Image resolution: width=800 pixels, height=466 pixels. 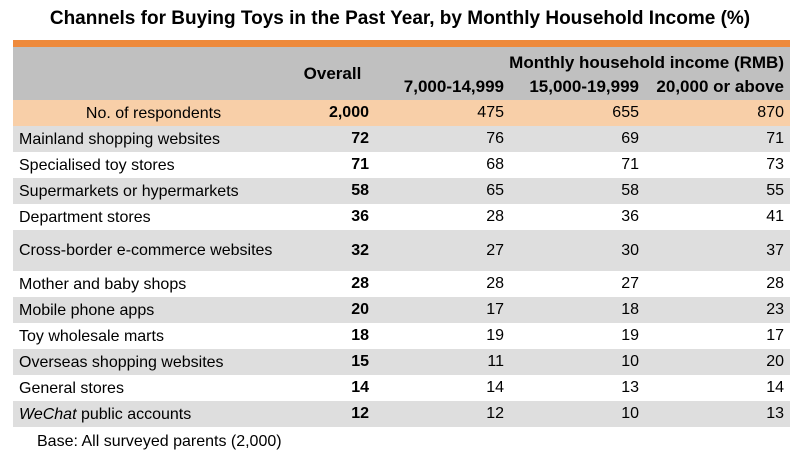 What do you see at coordinates (151, 217) in the screenshot?
I see `row-label: Department stores` at bounding box center [151, 217].